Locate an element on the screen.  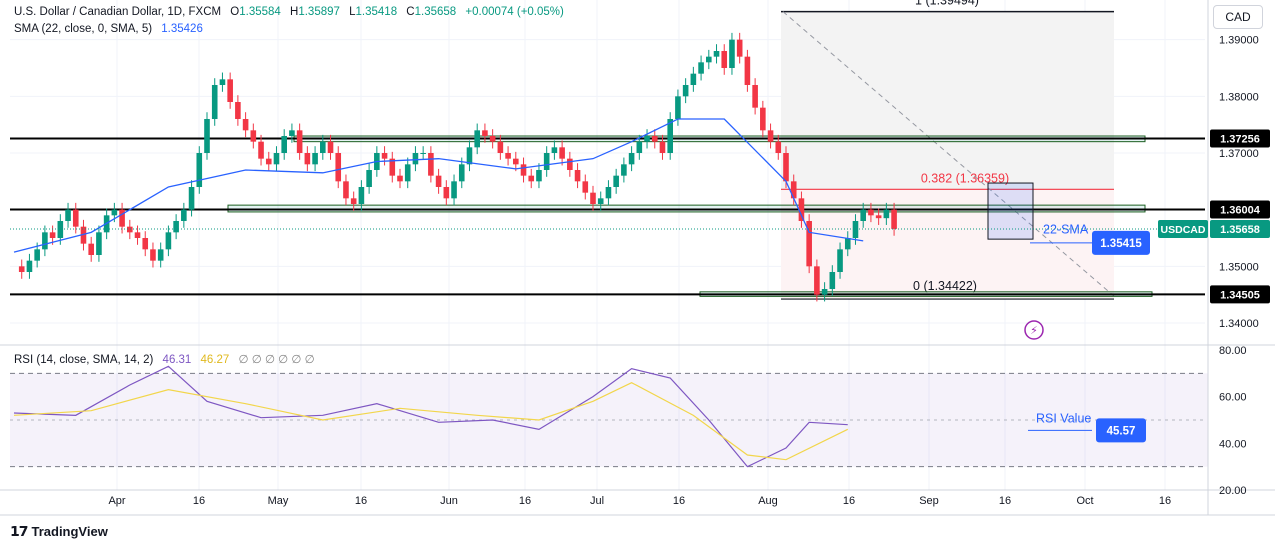
fib-level-label: 0 (1.34422) is located at coordinates (945, 286).